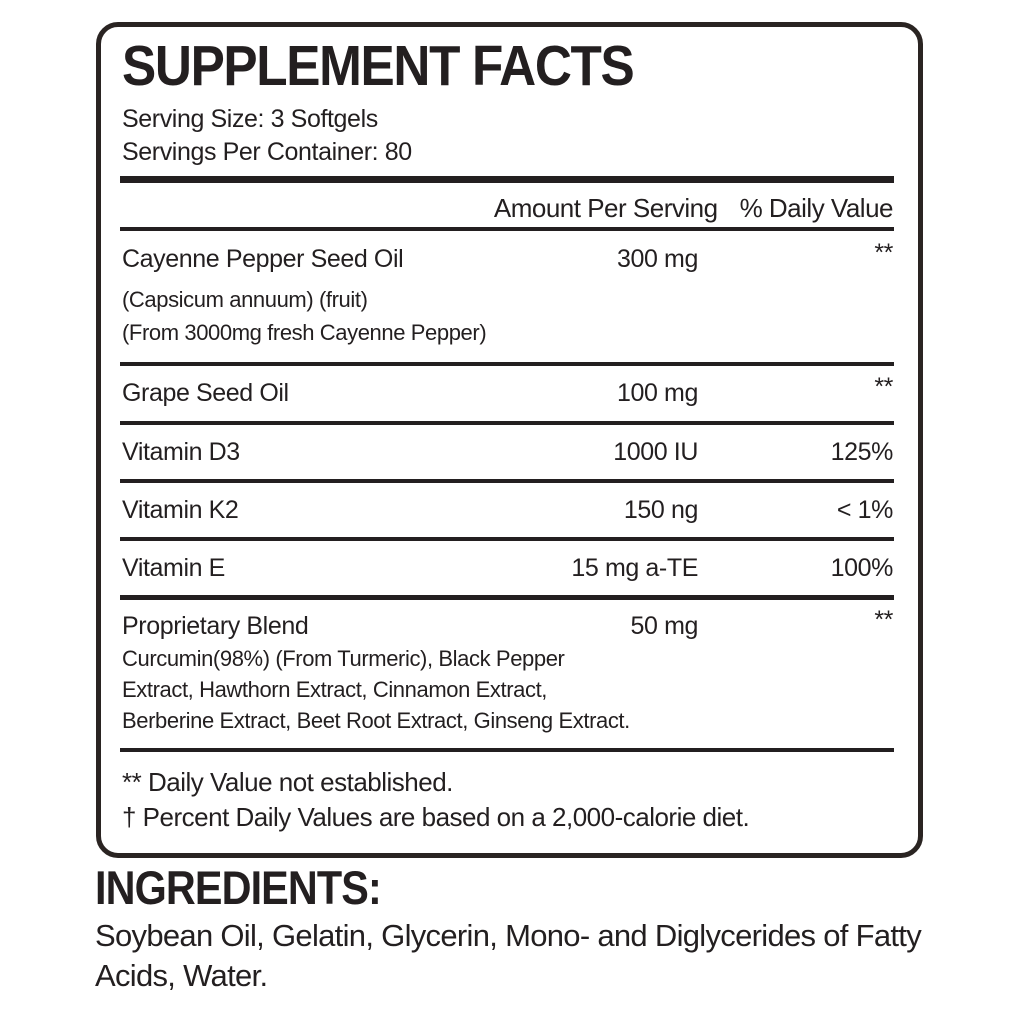  What do you see at coordinates (263, 259) in the screenshot?
I see `nutrient-name: Cayenne Pepper Seed Oil` at bounding box center [263, 259].